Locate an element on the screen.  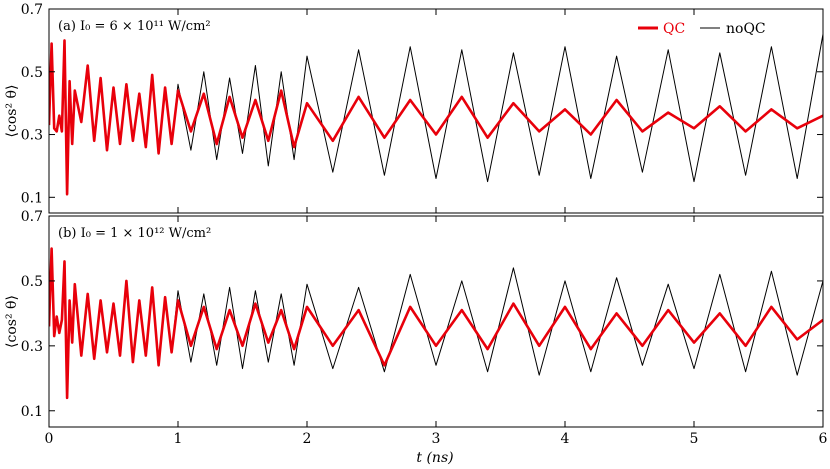
x-tick-label: 3 is located at coordinates (436, 439).